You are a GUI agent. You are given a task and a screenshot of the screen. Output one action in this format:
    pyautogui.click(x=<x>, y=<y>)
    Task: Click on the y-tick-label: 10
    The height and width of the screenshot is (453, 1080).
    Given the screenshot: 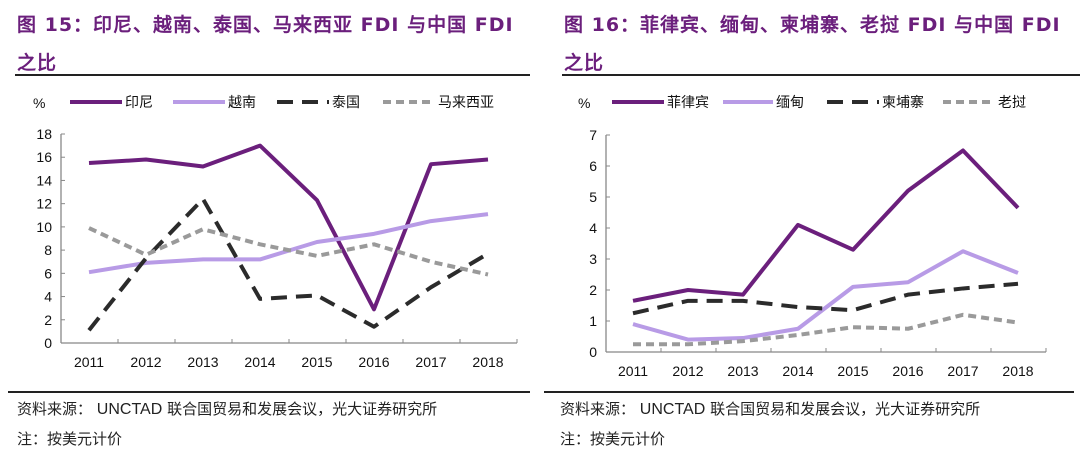 What is the action you would take?
    pyautogui.click(x=44, y=227)
    